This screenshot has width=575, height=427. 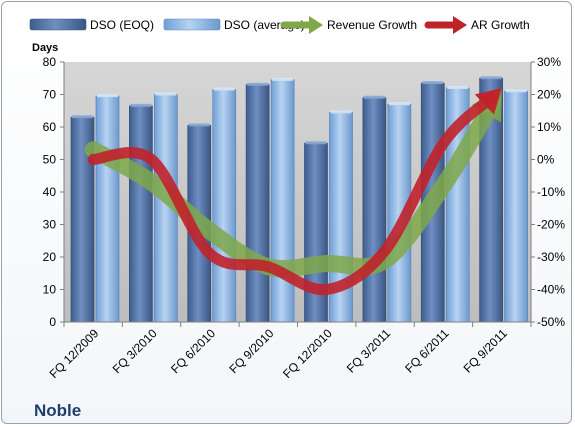 I want to click on x-tick-label: FQ 6/2010, so click(x=193, y=351).